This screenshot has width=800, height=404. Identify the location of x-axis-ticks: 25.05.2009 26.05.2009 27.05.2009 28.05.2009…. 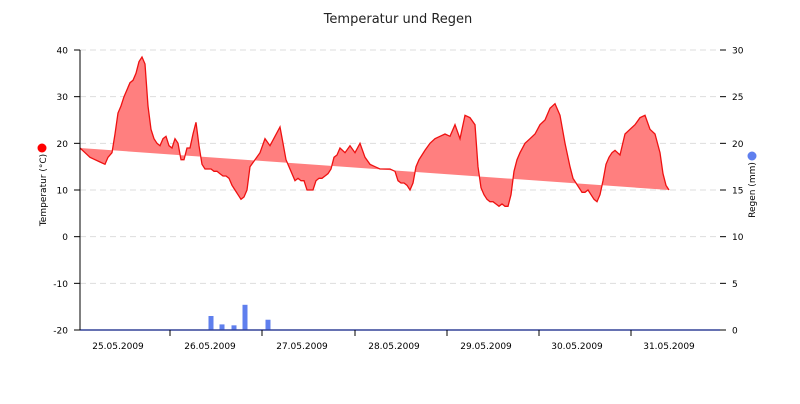
(393, 341).